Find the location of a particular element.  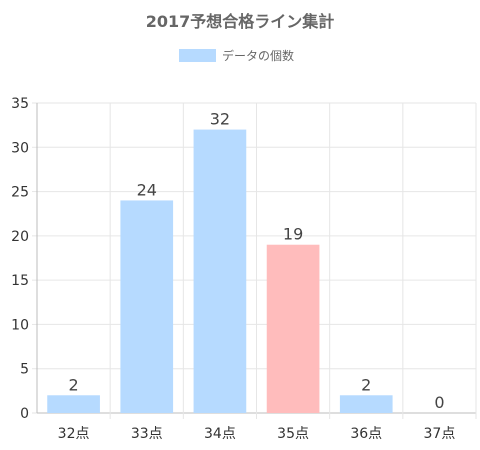

x-tick-label: 32点 is located at coordinates (74, 434).